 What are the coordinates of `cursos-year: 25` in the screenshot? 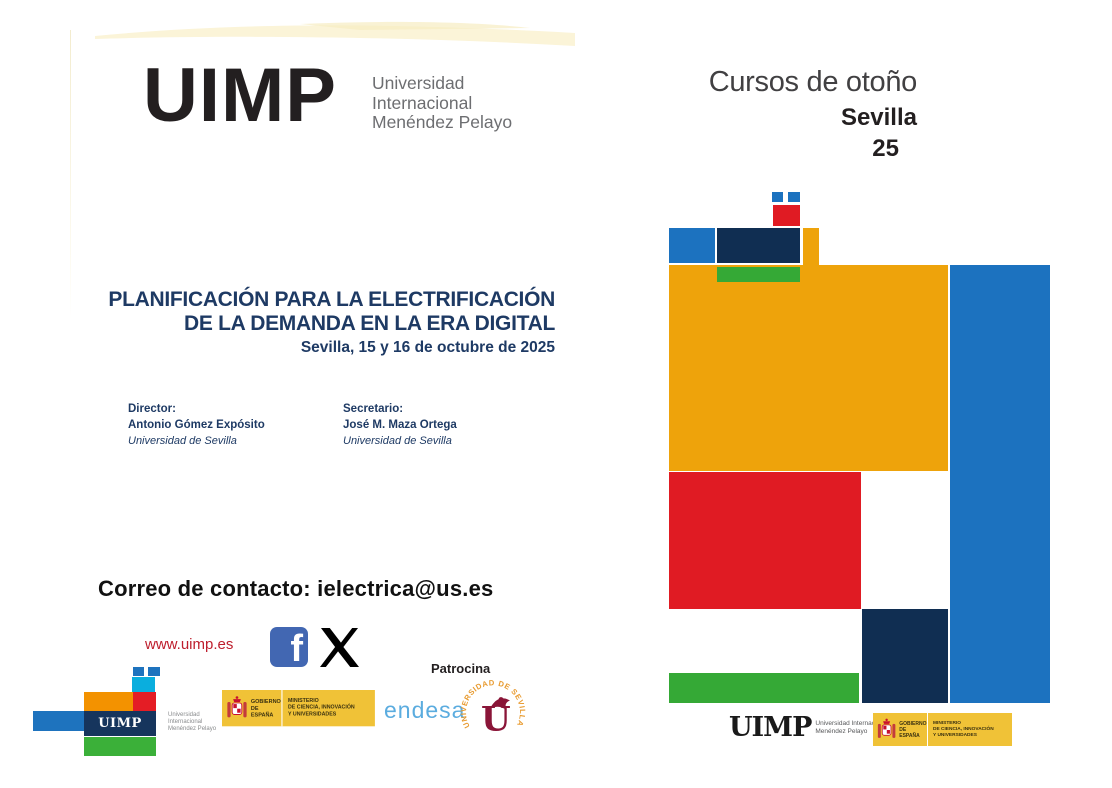 It's located at (885, 148).